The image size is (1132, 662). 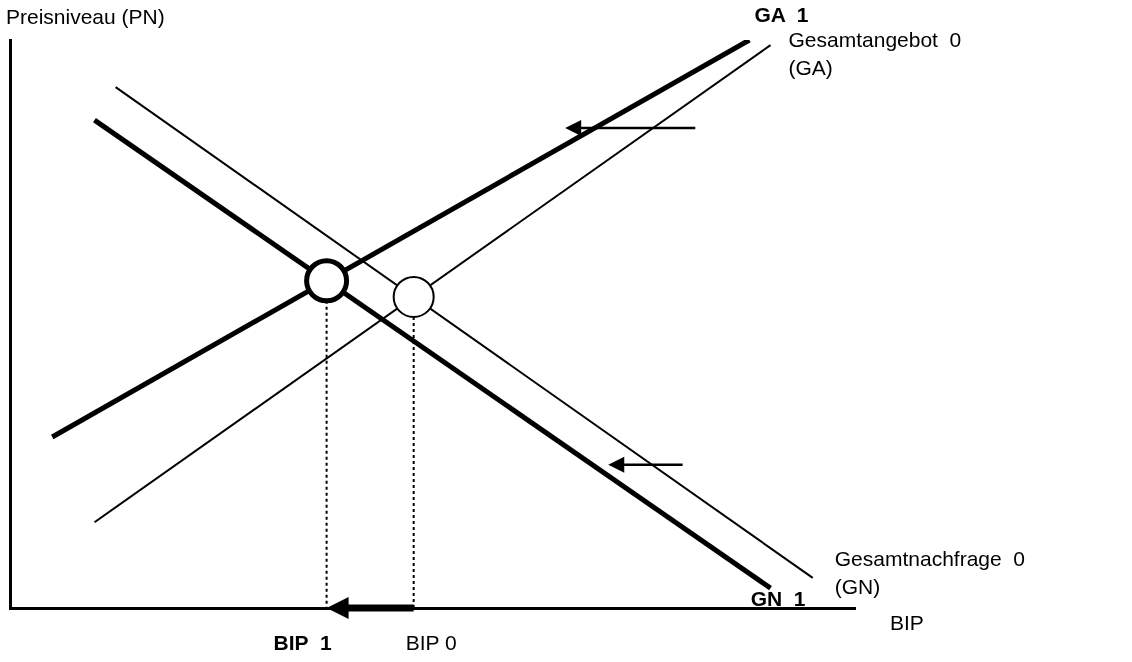 I want to click on y-axis-title: Preisniveau (PN), so click(x=85, y=16).